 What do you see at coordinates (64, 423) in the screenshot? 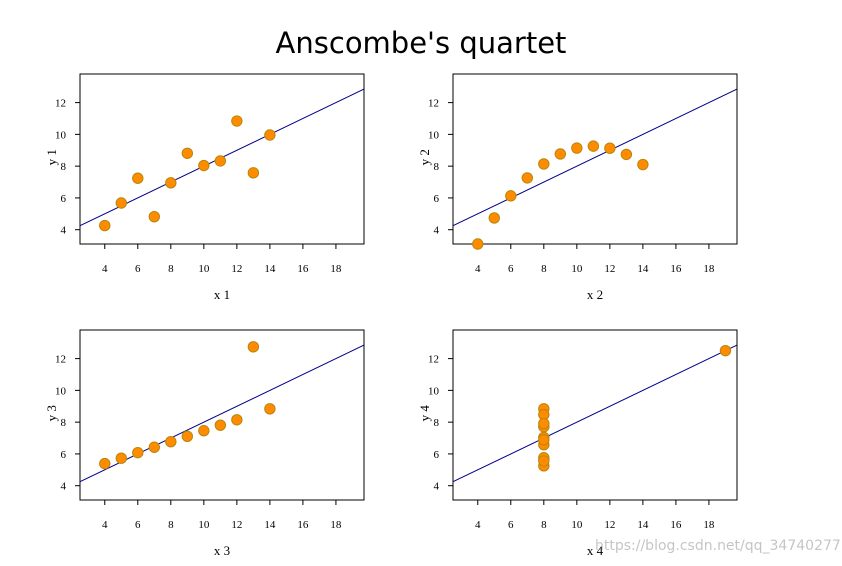
I see `y-tick-label-3: 8` at bounding box center [64, 423].